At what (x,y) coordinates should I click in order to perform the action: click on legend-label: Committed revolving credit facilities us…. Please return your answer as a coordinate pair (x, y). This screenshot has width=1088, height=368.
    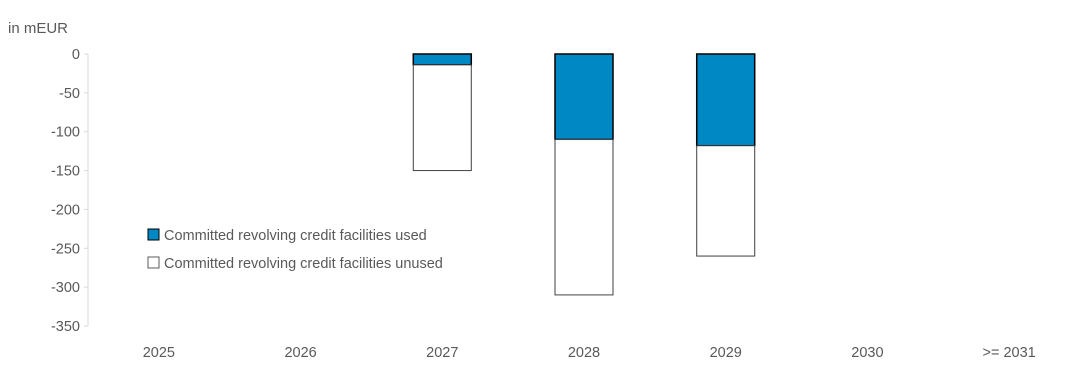
    Looking at the image, I should click on (295, 236).